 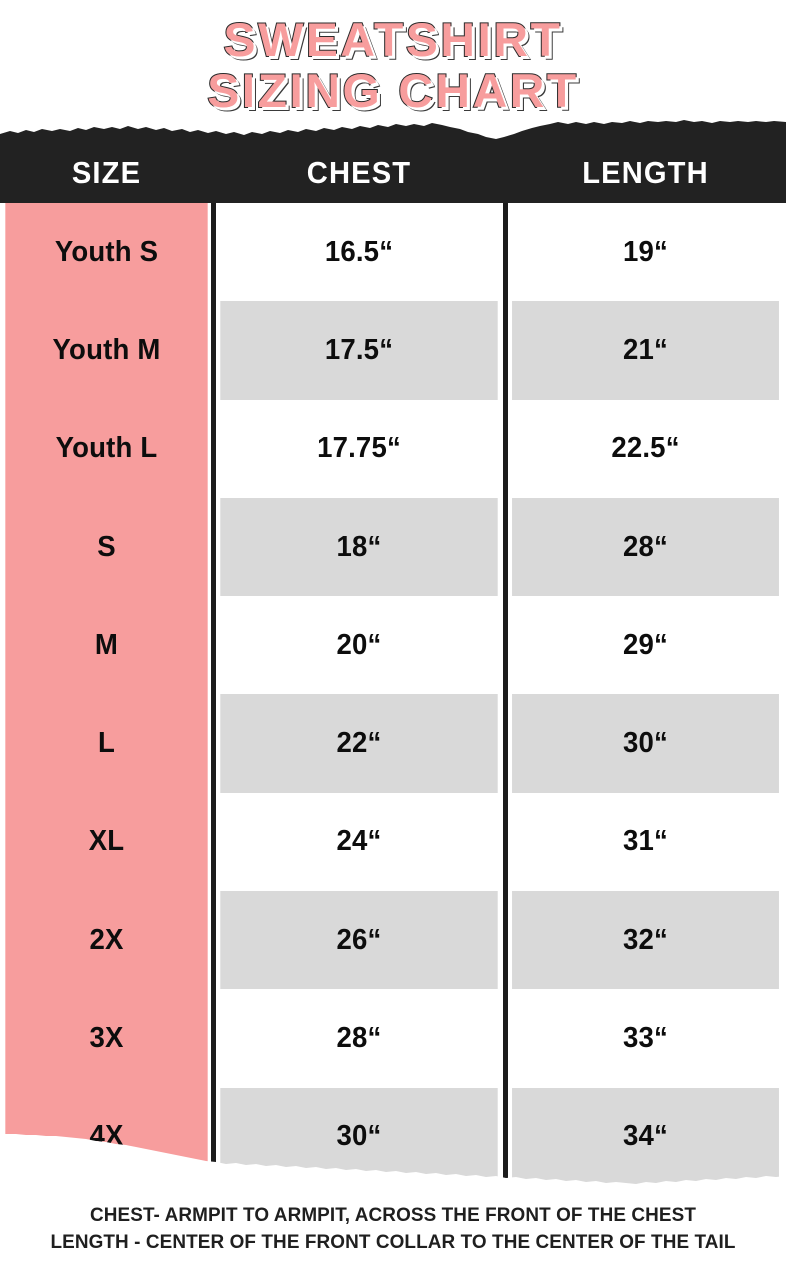 I want to click on table-row: S 18“ 28“, so click(x=393, y=547).